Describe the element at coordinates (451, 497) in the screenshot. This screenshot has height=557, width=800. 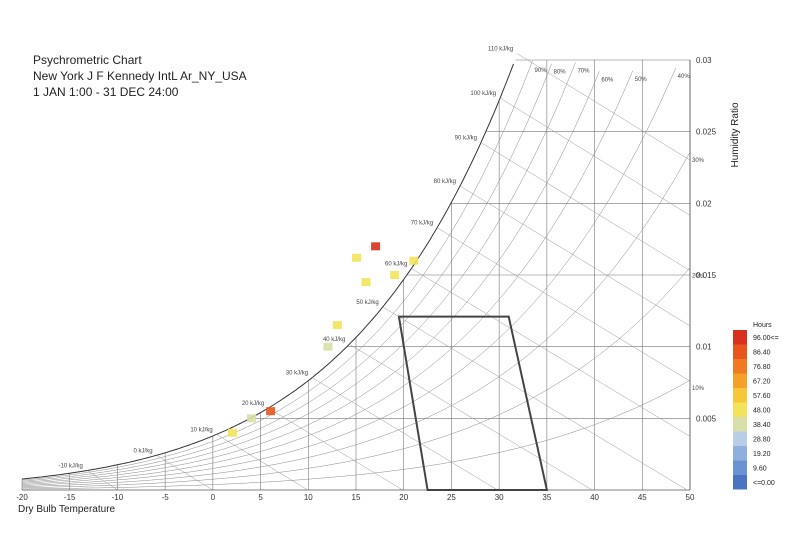
I see `x-tick-label: 25` at that location.